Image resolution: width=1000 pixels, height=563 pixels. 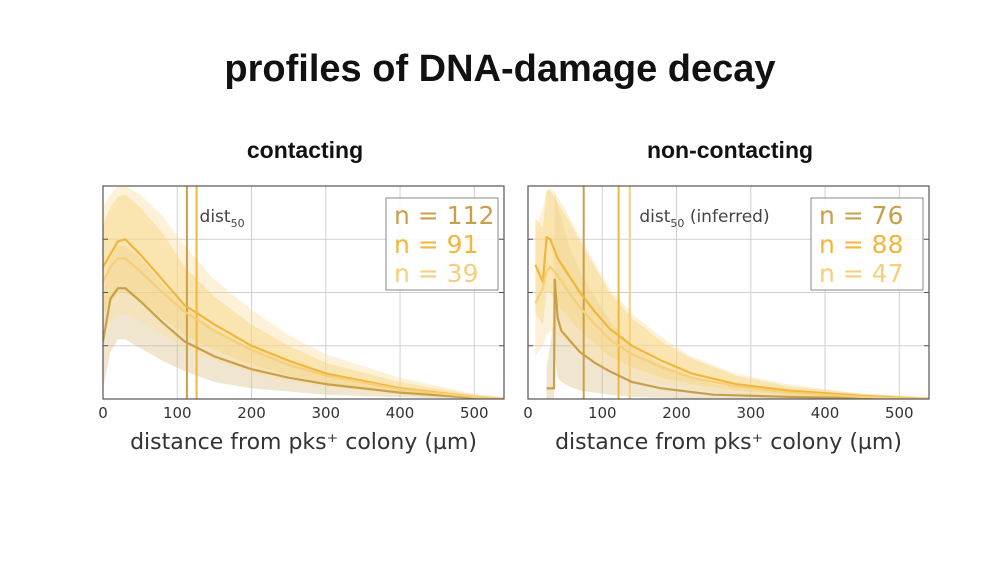 What do you see at coordinates (704, 218) in the screenshot?
I see `dist50-annotation: dist50 (inferred)` at bounding box center [704, 218].